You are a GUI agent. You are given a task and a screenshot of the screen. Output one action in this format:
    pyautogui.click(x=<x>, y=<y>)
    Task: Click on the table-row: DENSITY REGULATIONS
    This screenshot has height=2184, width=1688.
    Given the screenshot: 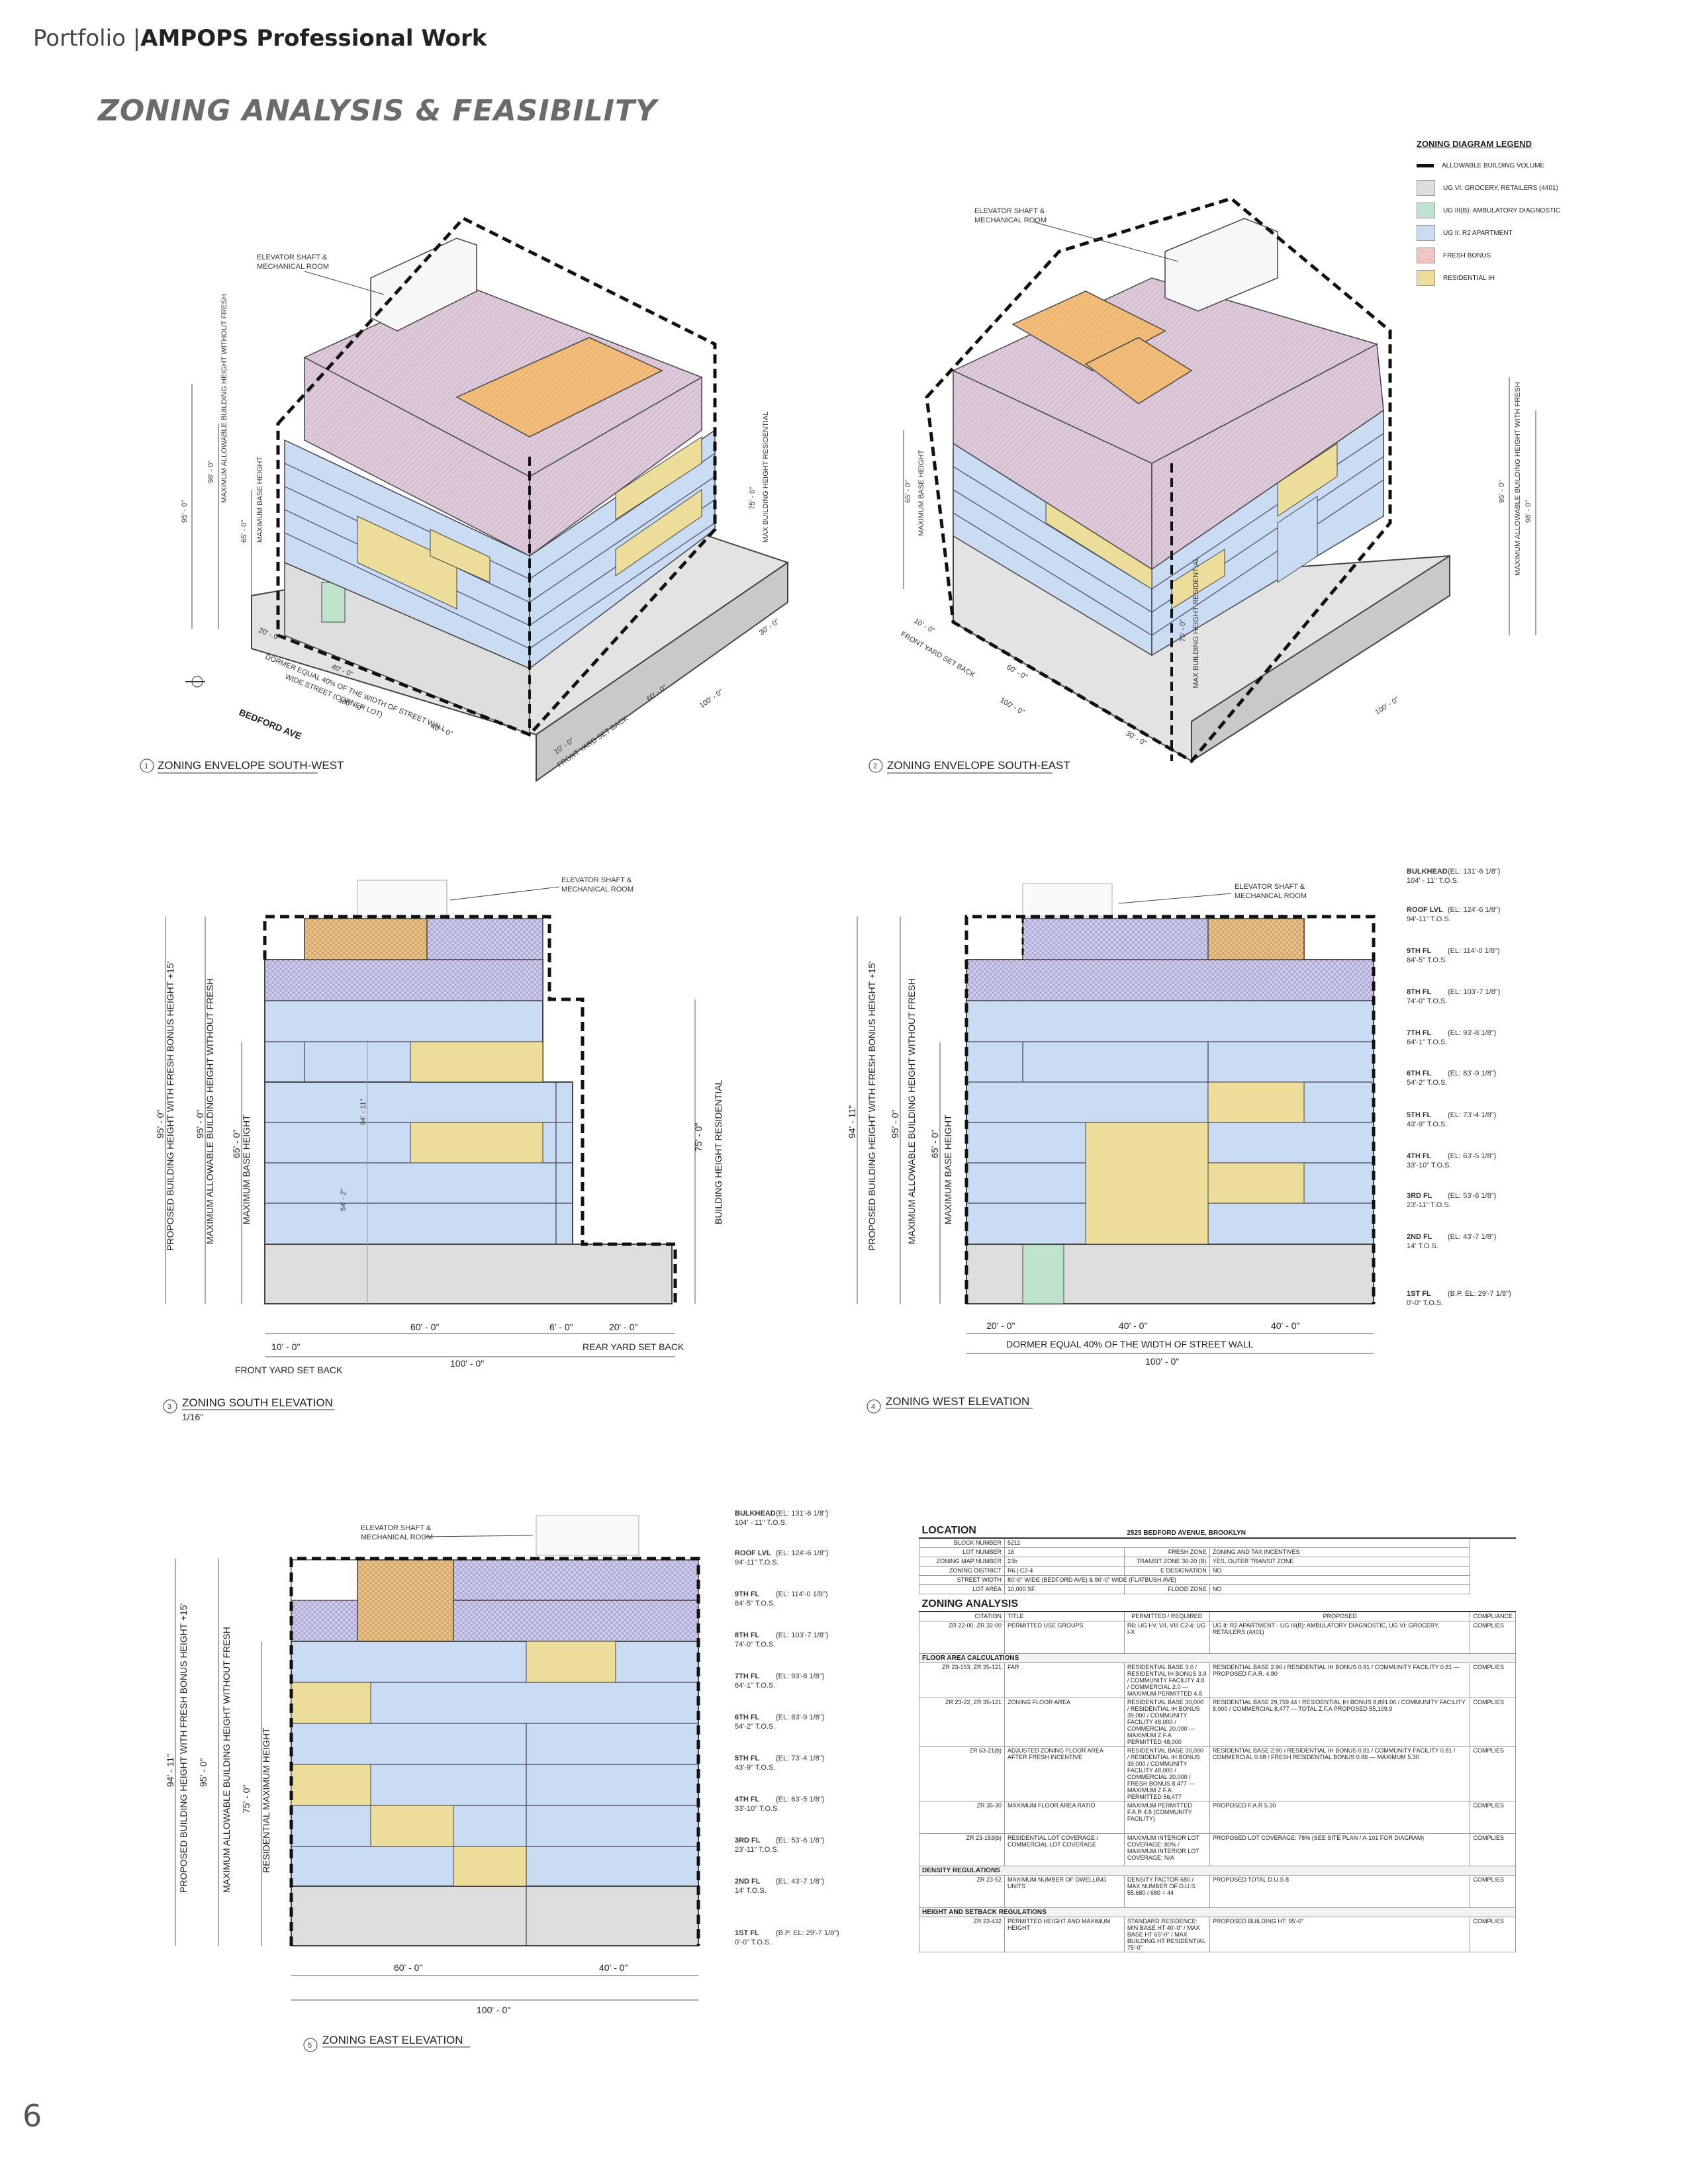 What is the action you would take?
    pyautogui.click(x=1217, y=1871)
    